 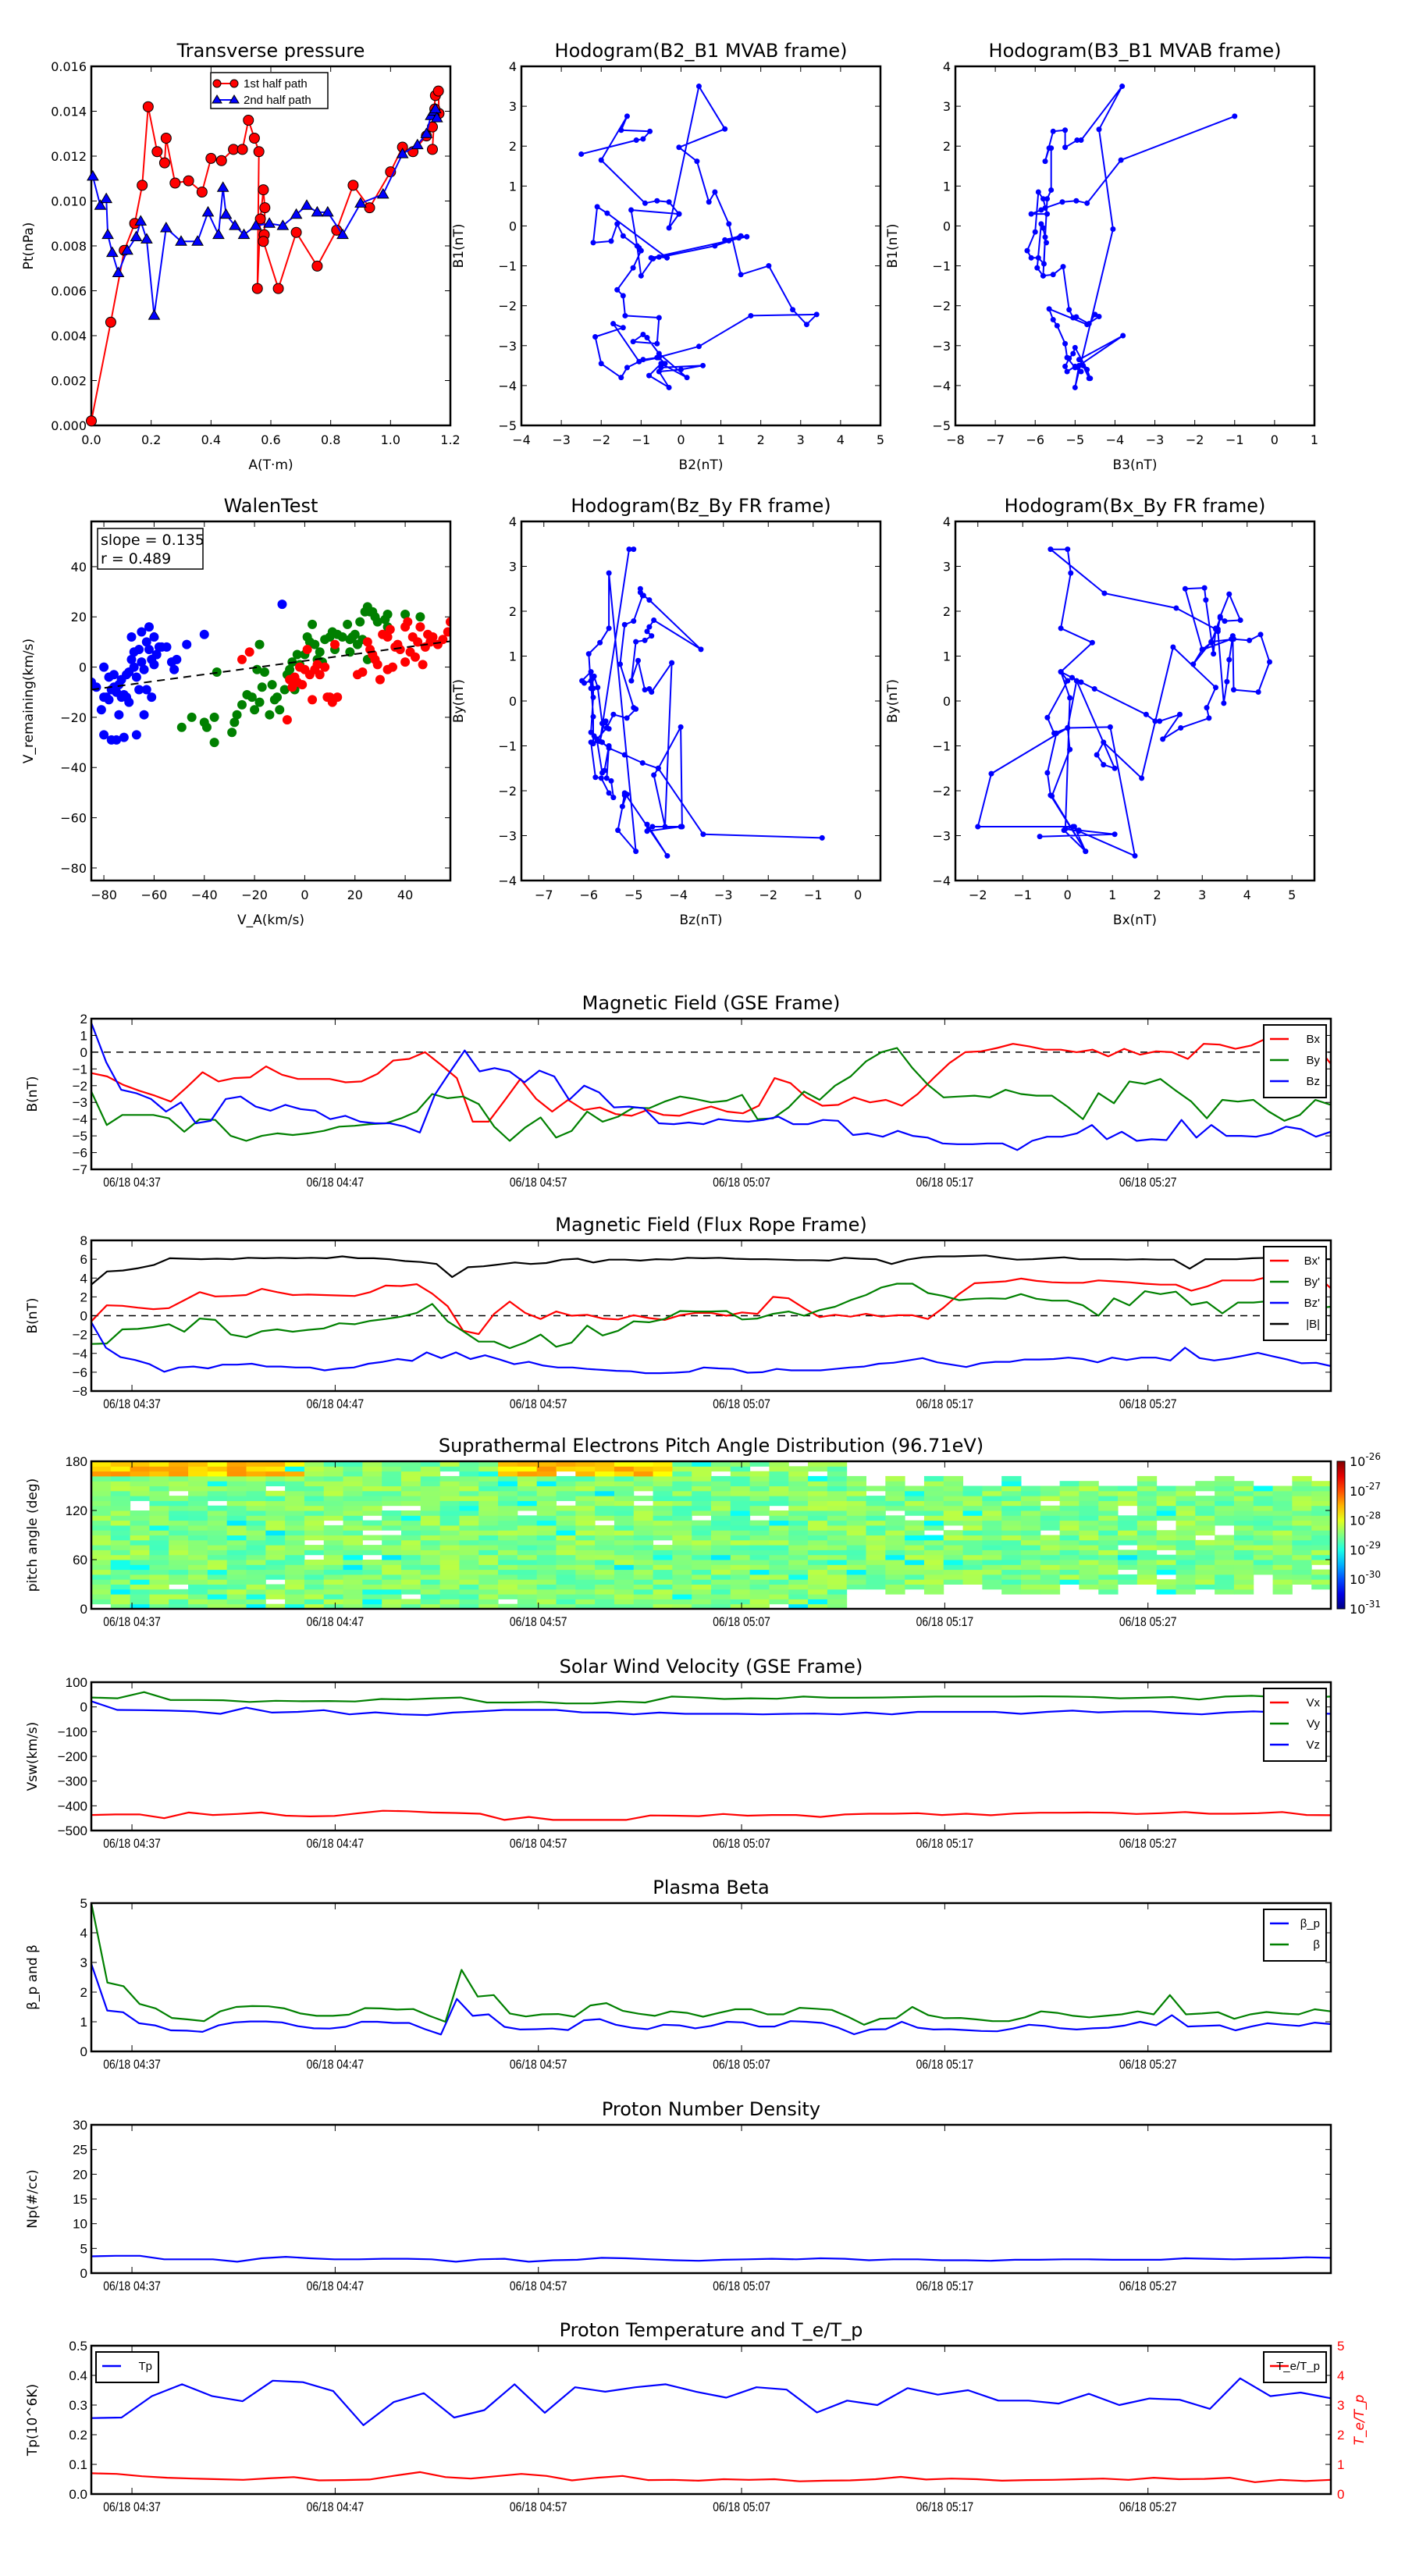 I want to click on legend-marker, so click(x=234, y=83).